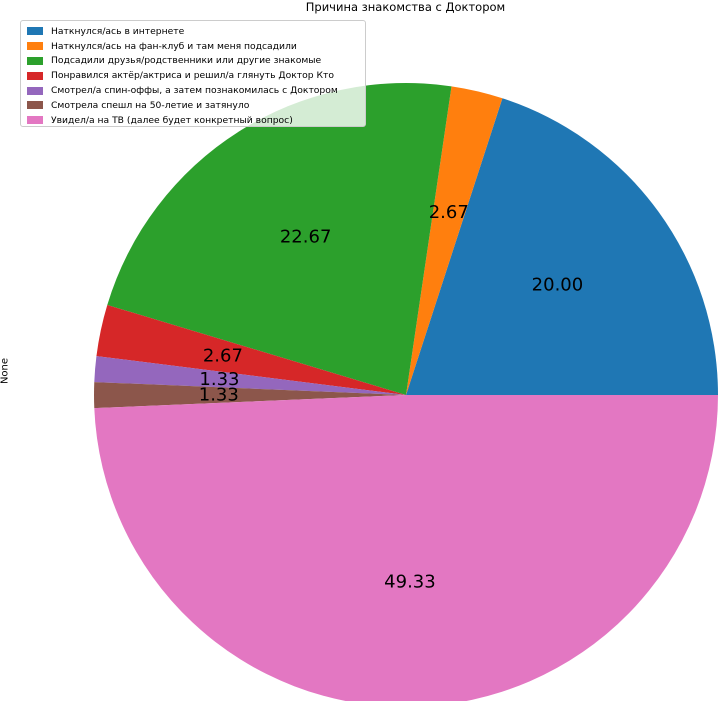 The height and width of the screenshot is (701, 719). What do you see at coordinates (405, 7) in the screenshot?
I see `chart-title: Причина знакомства с Доктором` at bounding box center [405, 7].